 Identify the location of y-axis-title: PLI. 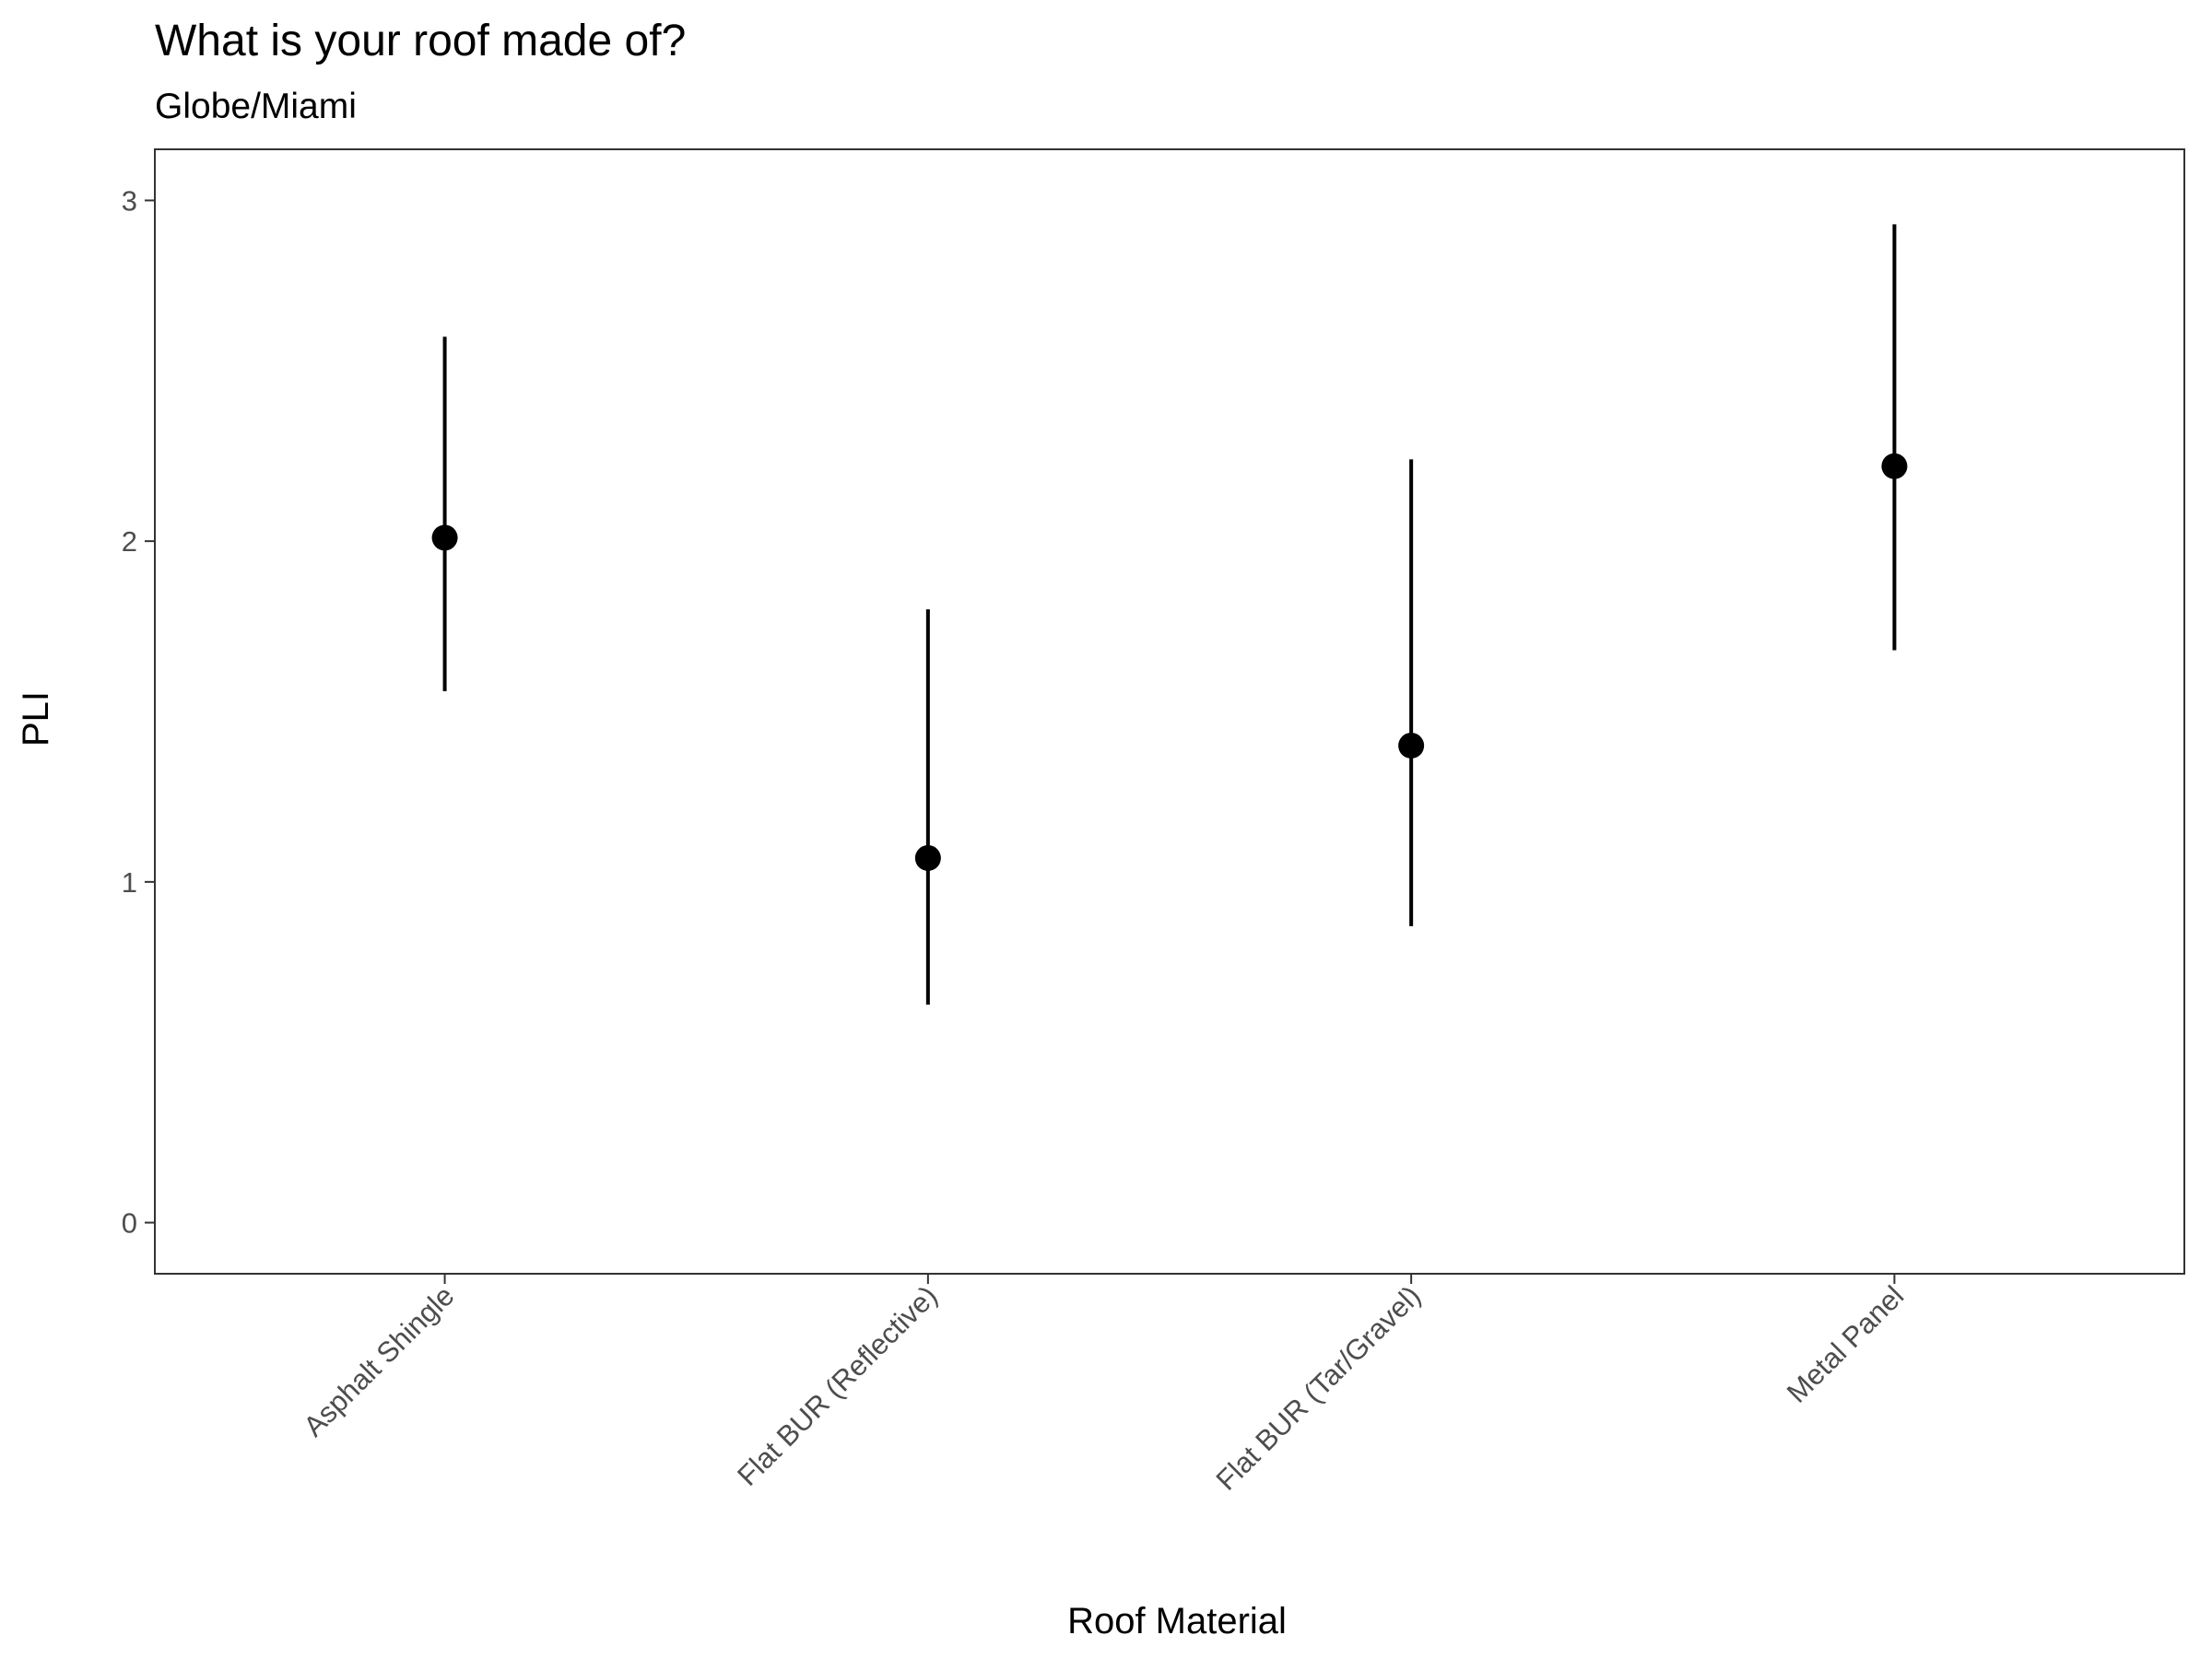
(36, 719).